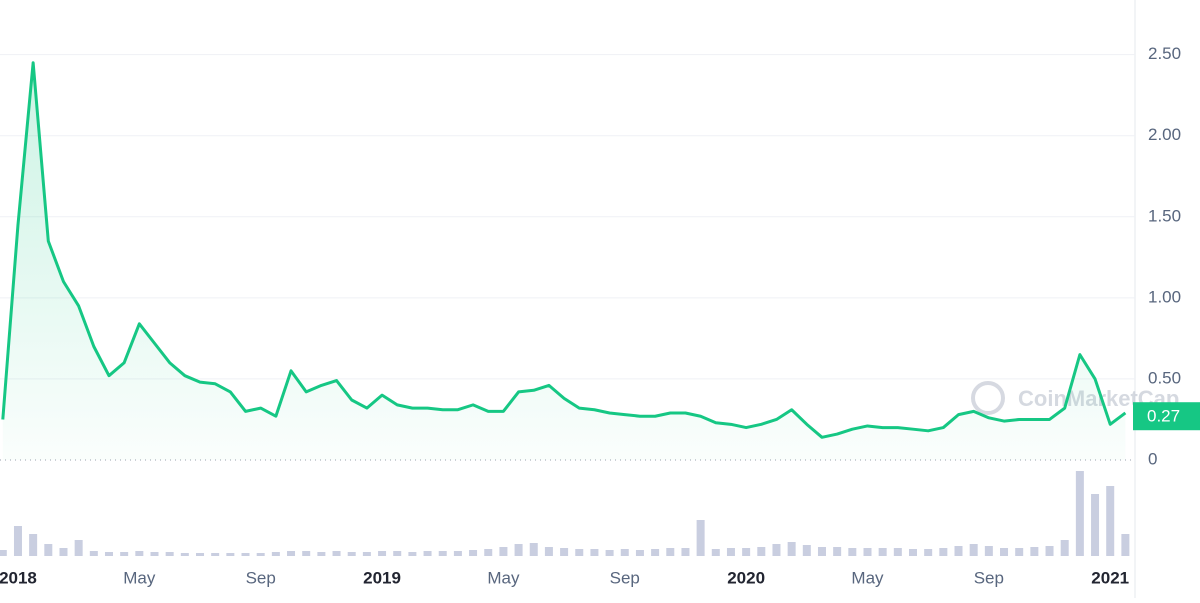 The width and height of the screenshot is (1200, 603). What do you see at coordinates (1164, 377) in the screenshot?
I see `y-tick-label: 0.50` at bounding box center [1164, 377].